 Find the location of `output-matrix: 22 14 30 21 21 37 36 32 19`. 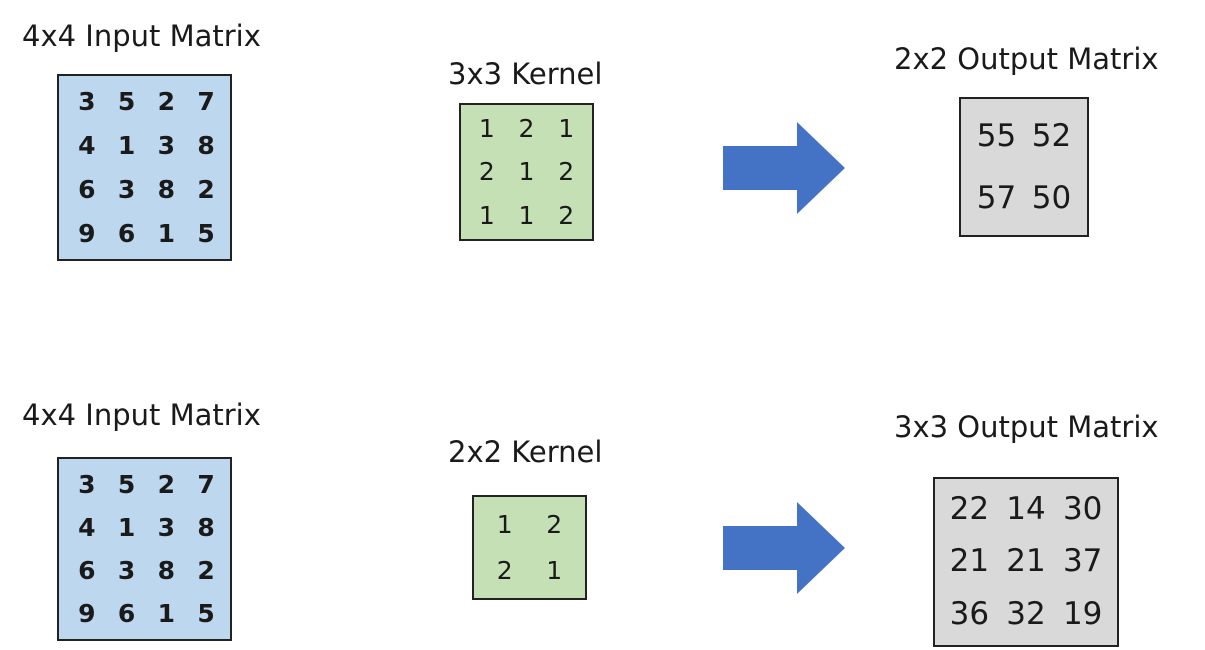

output-matrix: 22 14 30 21 21 37 36 32 19 is located at coordinates (1026, 562).